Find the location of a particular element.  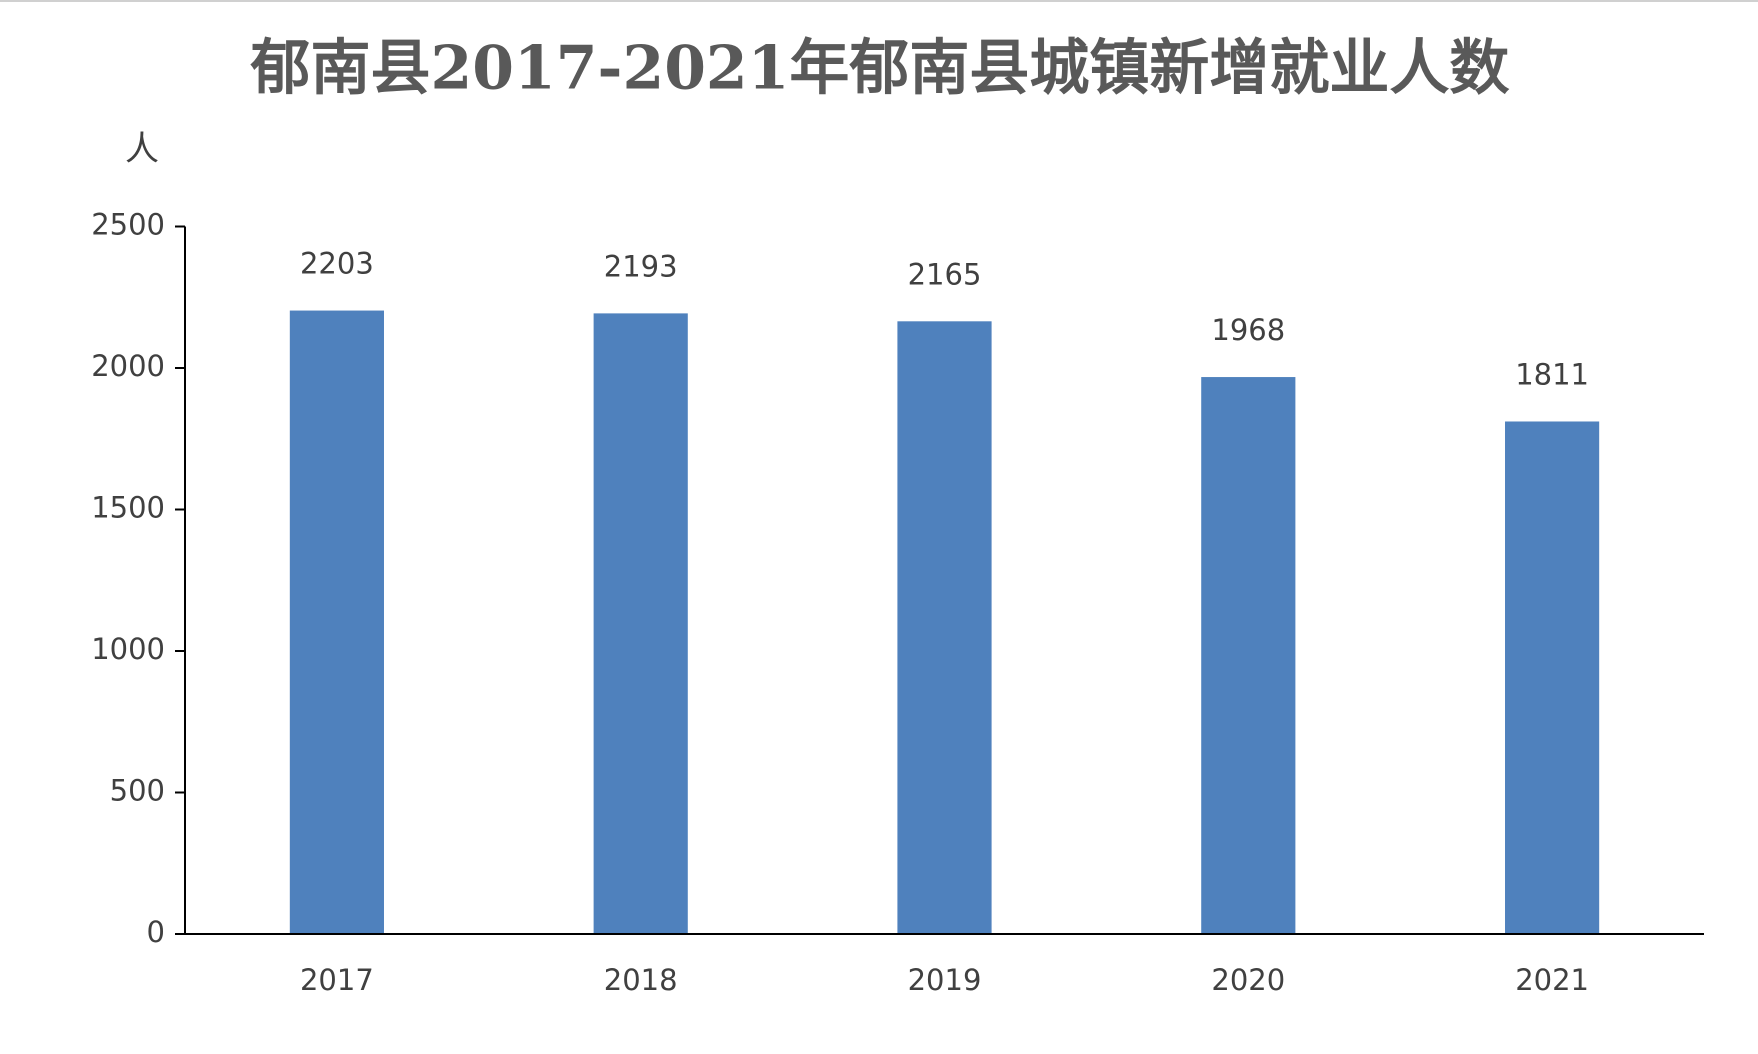

data-label: 2203 is located at coordinates (337, 264).